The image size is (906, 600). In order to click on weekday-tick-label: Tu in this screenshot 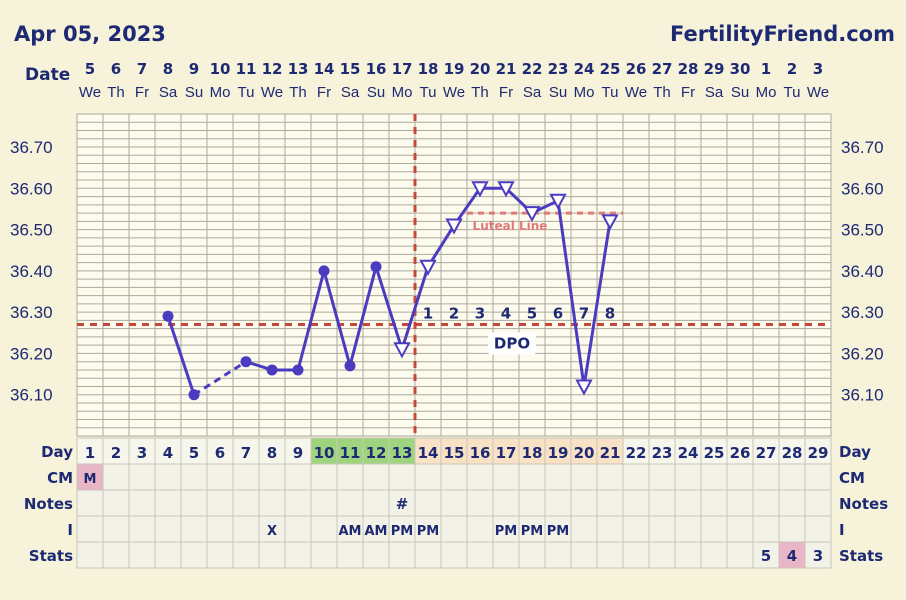, I will do `click(246, 92)`.